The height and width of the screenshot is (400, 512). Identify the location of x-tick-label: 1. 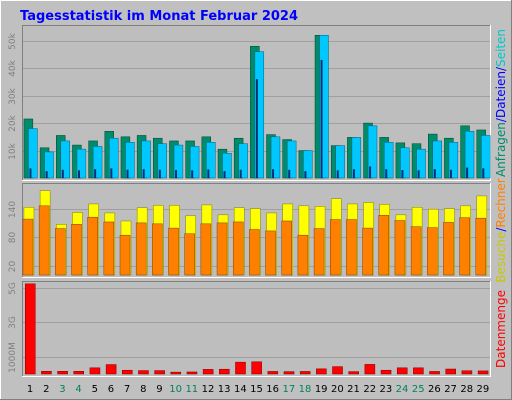
(30, 389).